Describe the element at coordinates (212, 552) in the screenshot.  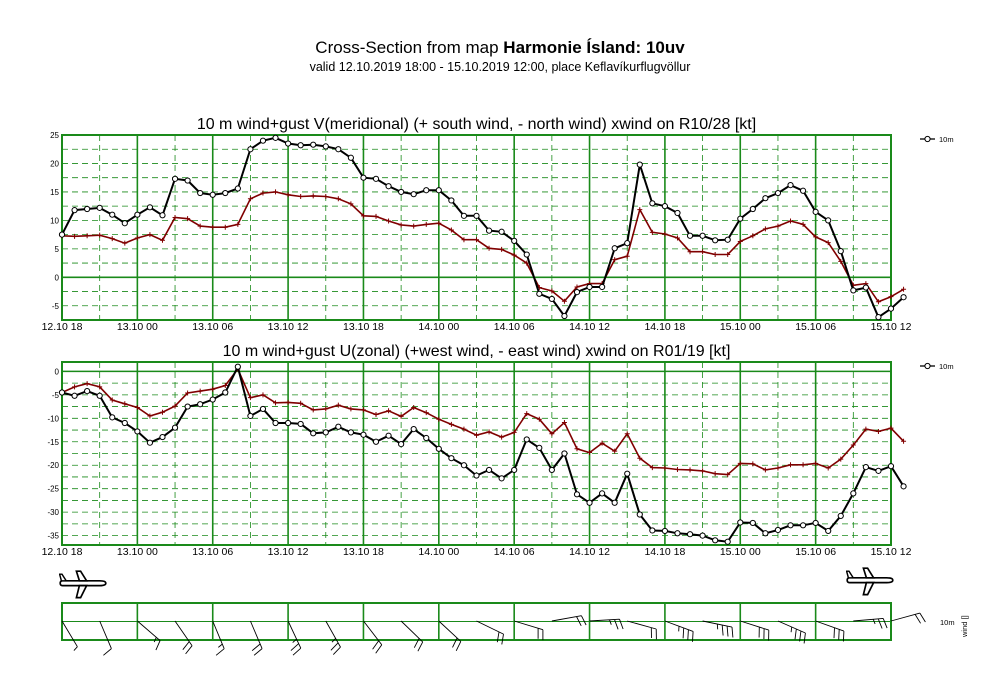
I see `x-tick-label: 13.10 06` at that location.